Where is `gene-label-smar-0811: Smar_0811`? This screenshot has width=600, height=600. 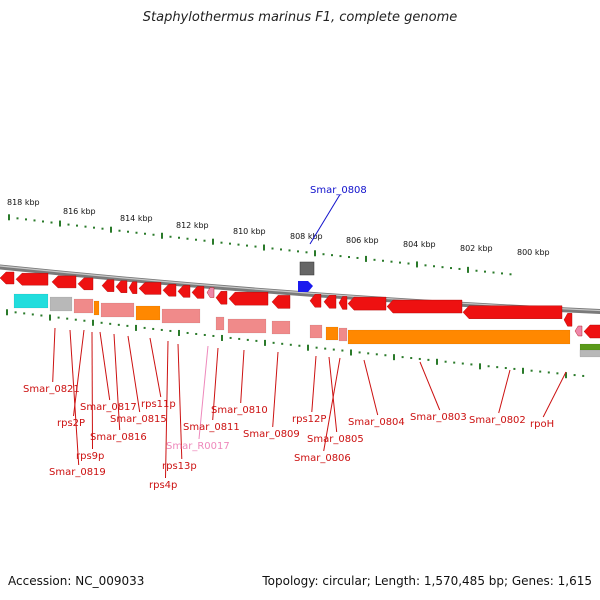
gene-label-smar-0811: Smar_0811 is located at coordinates (211, 427).